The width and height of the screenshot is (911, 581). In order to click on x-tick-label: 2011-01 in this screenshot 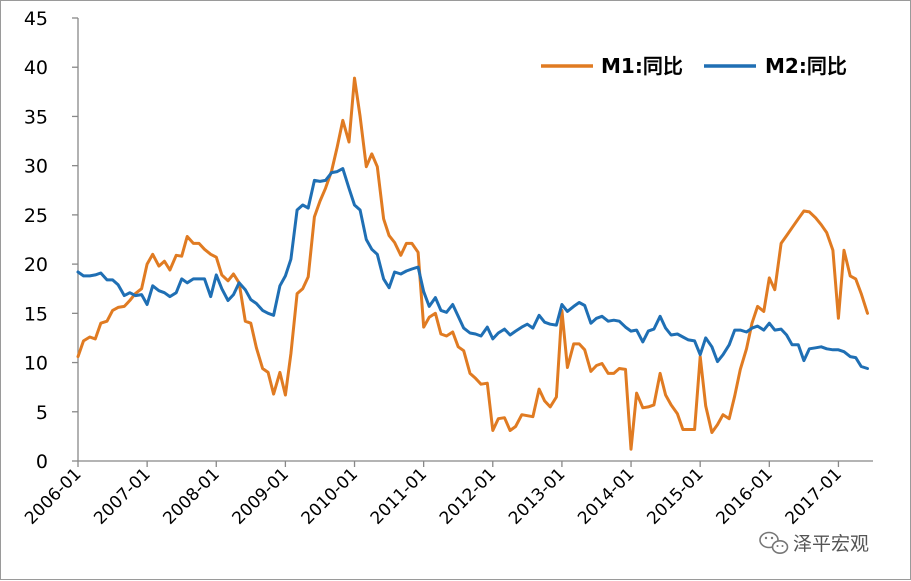, I will do `click(399, 496)`.